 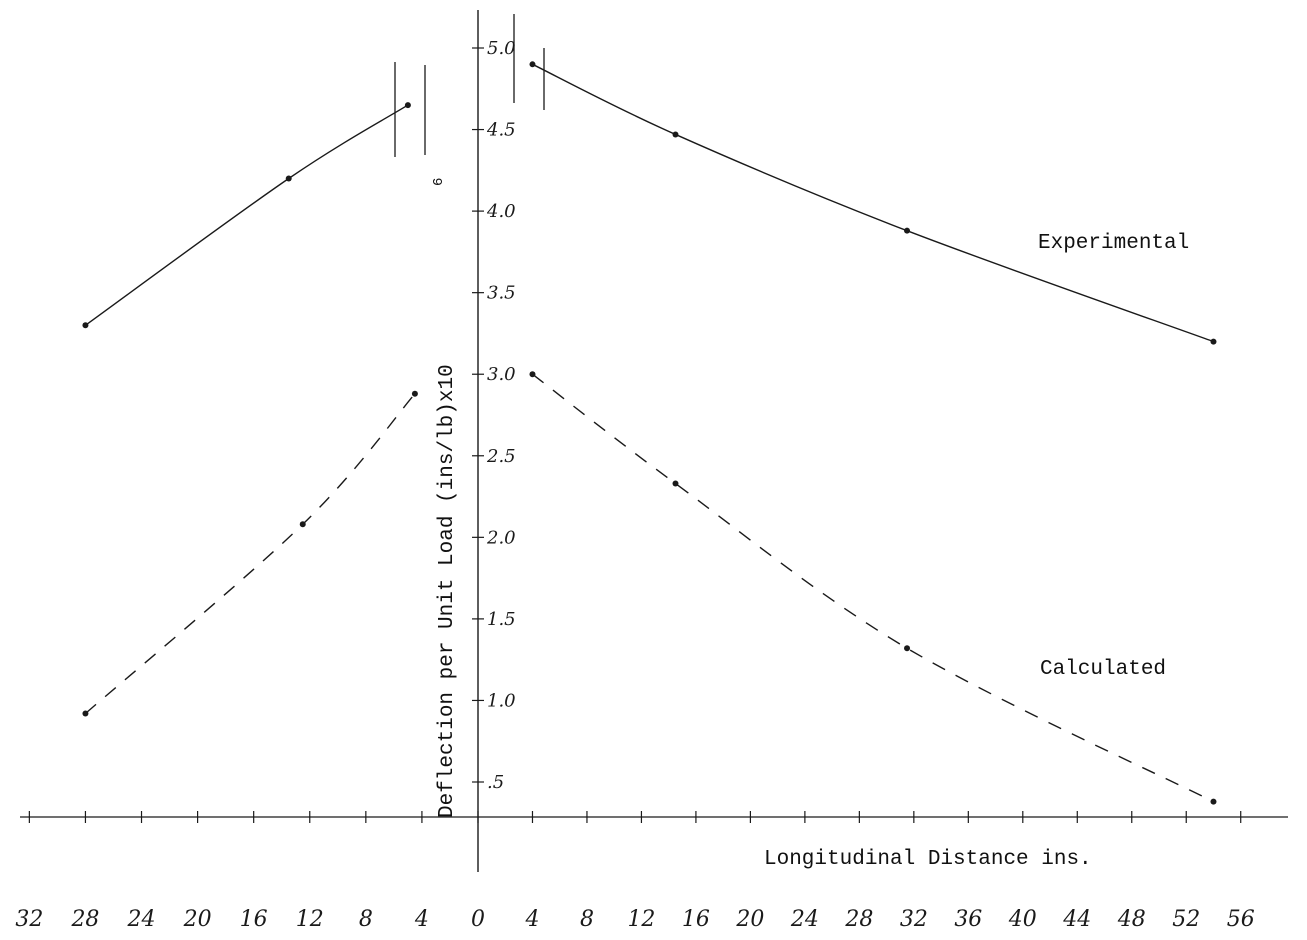 What do you see at coordinates (1113, 243) in the screenshot?
I see `series-label-experimental: Experimental` at bounding box center [1113, 243].